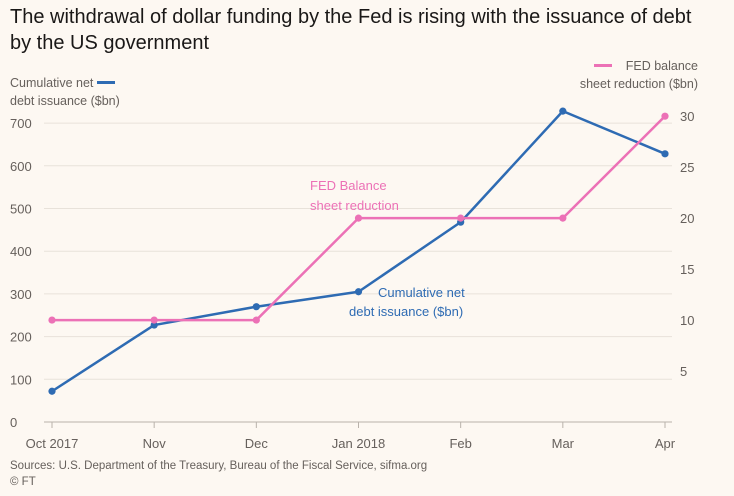 Image resolution: width=734 pixels, height=496 pixels. Describe the element at coordinates (665, 443) in the screenshot. I see `x-tick-label: Apr` at that location.